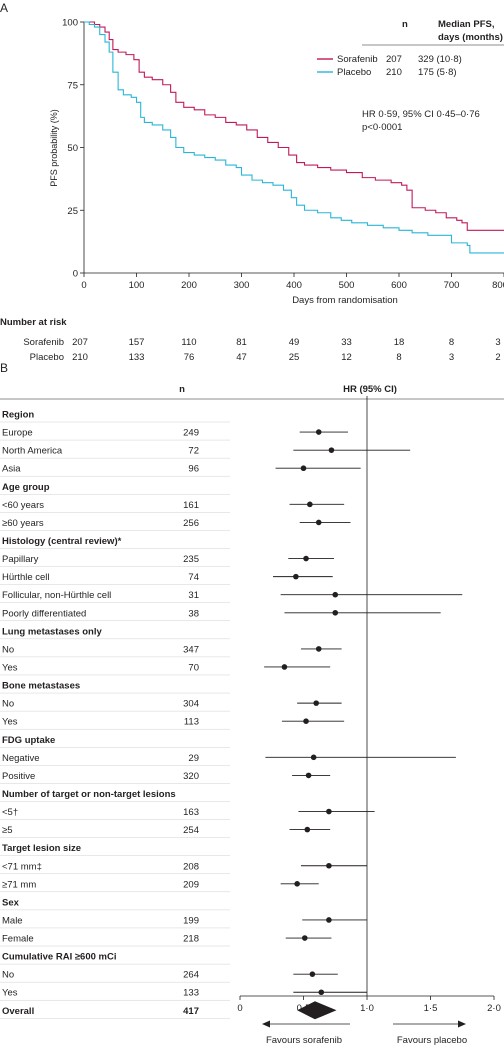 Image resolution: width=504 pixels, height=1050 pixels. What do you see at coordinates (241, 357) in the screenshot?
I see `risk-value: 47` at bounding box center [241, 357].